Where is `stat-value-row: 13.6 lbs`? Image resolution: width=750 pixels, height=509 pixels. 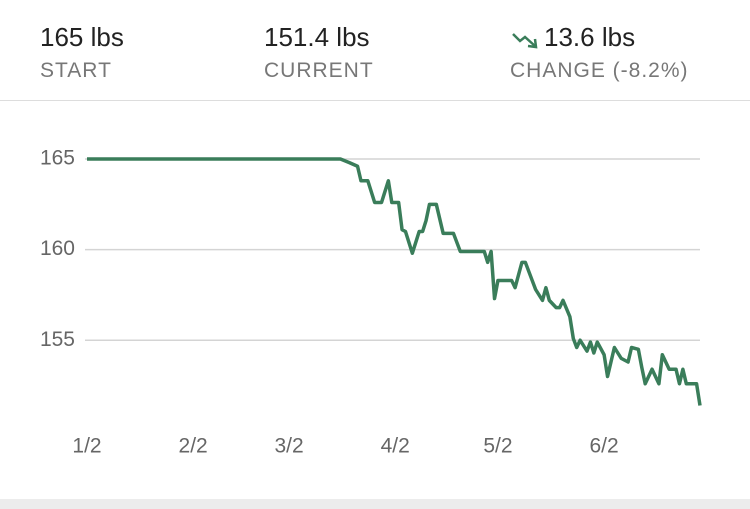 stat-value-row: 13.6 lbs is located at coordinates (599, 37).